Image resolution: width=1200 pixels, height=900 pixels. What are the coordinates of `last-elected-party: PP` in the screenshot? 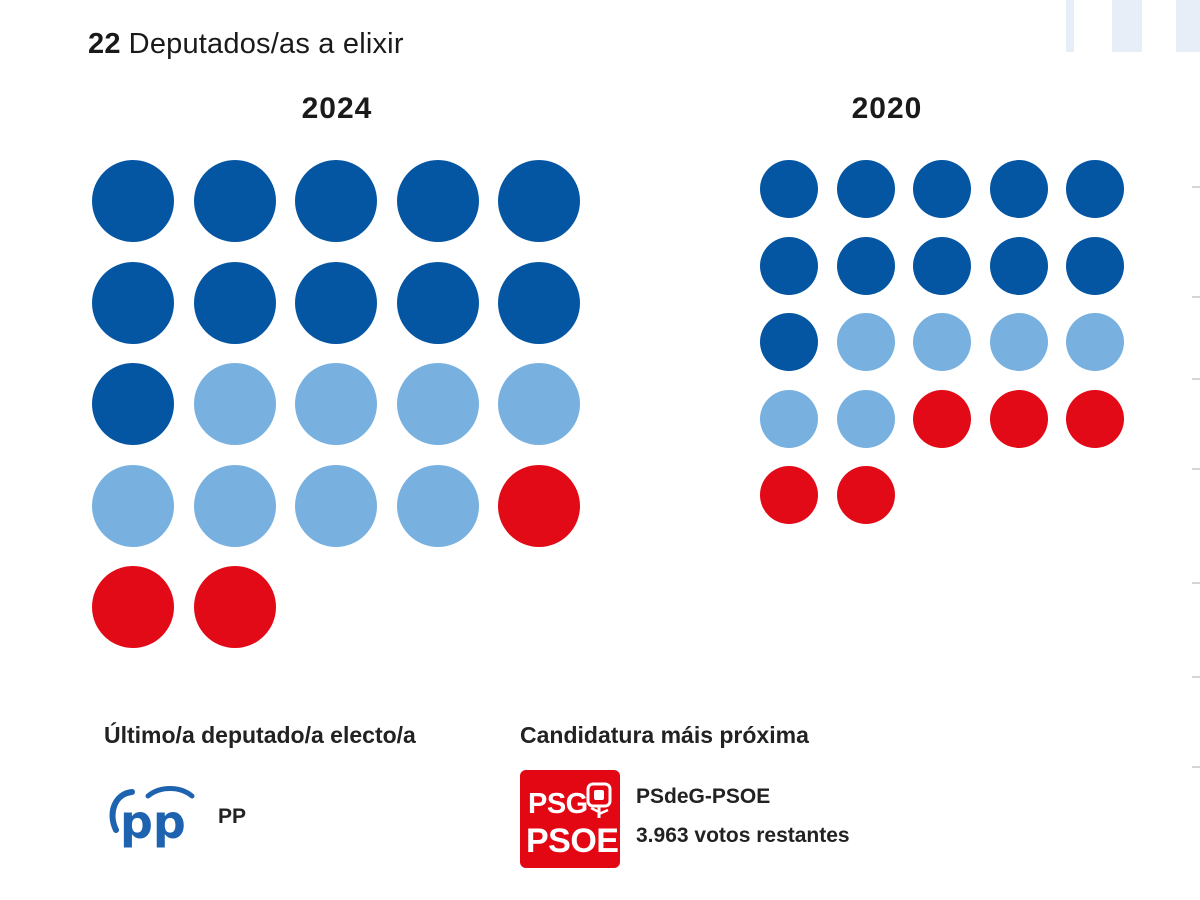 It's located at (232, 816).